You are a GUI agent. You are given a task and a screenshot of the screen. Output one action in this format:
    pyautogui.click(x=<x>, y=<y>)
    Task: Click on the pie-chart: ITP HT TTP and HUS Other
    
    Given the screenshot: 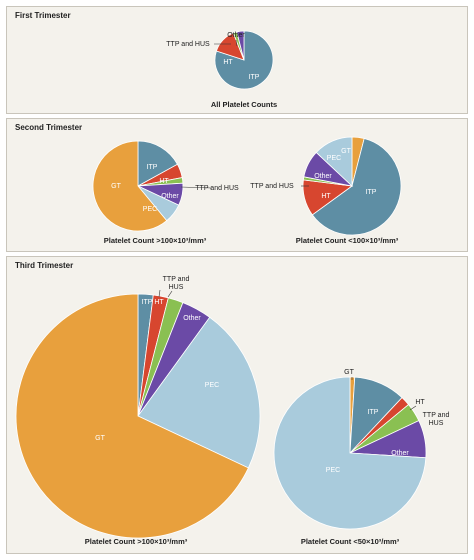 What is the action you would take?
    pyautogui.click(x=220, y=60)
    